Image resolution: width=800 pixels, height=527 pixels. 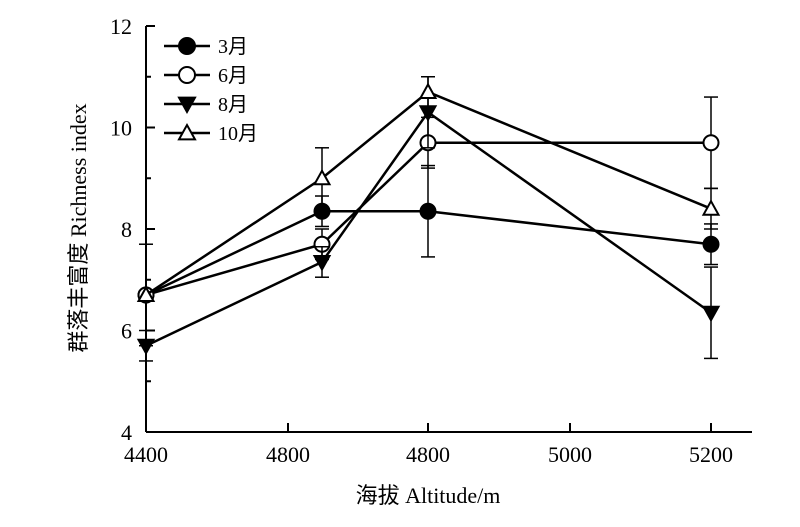 What do you see at coordinates (238, 134) in the screenshot?
I see `legend-label: 10月` at bounding box center [238, 134].